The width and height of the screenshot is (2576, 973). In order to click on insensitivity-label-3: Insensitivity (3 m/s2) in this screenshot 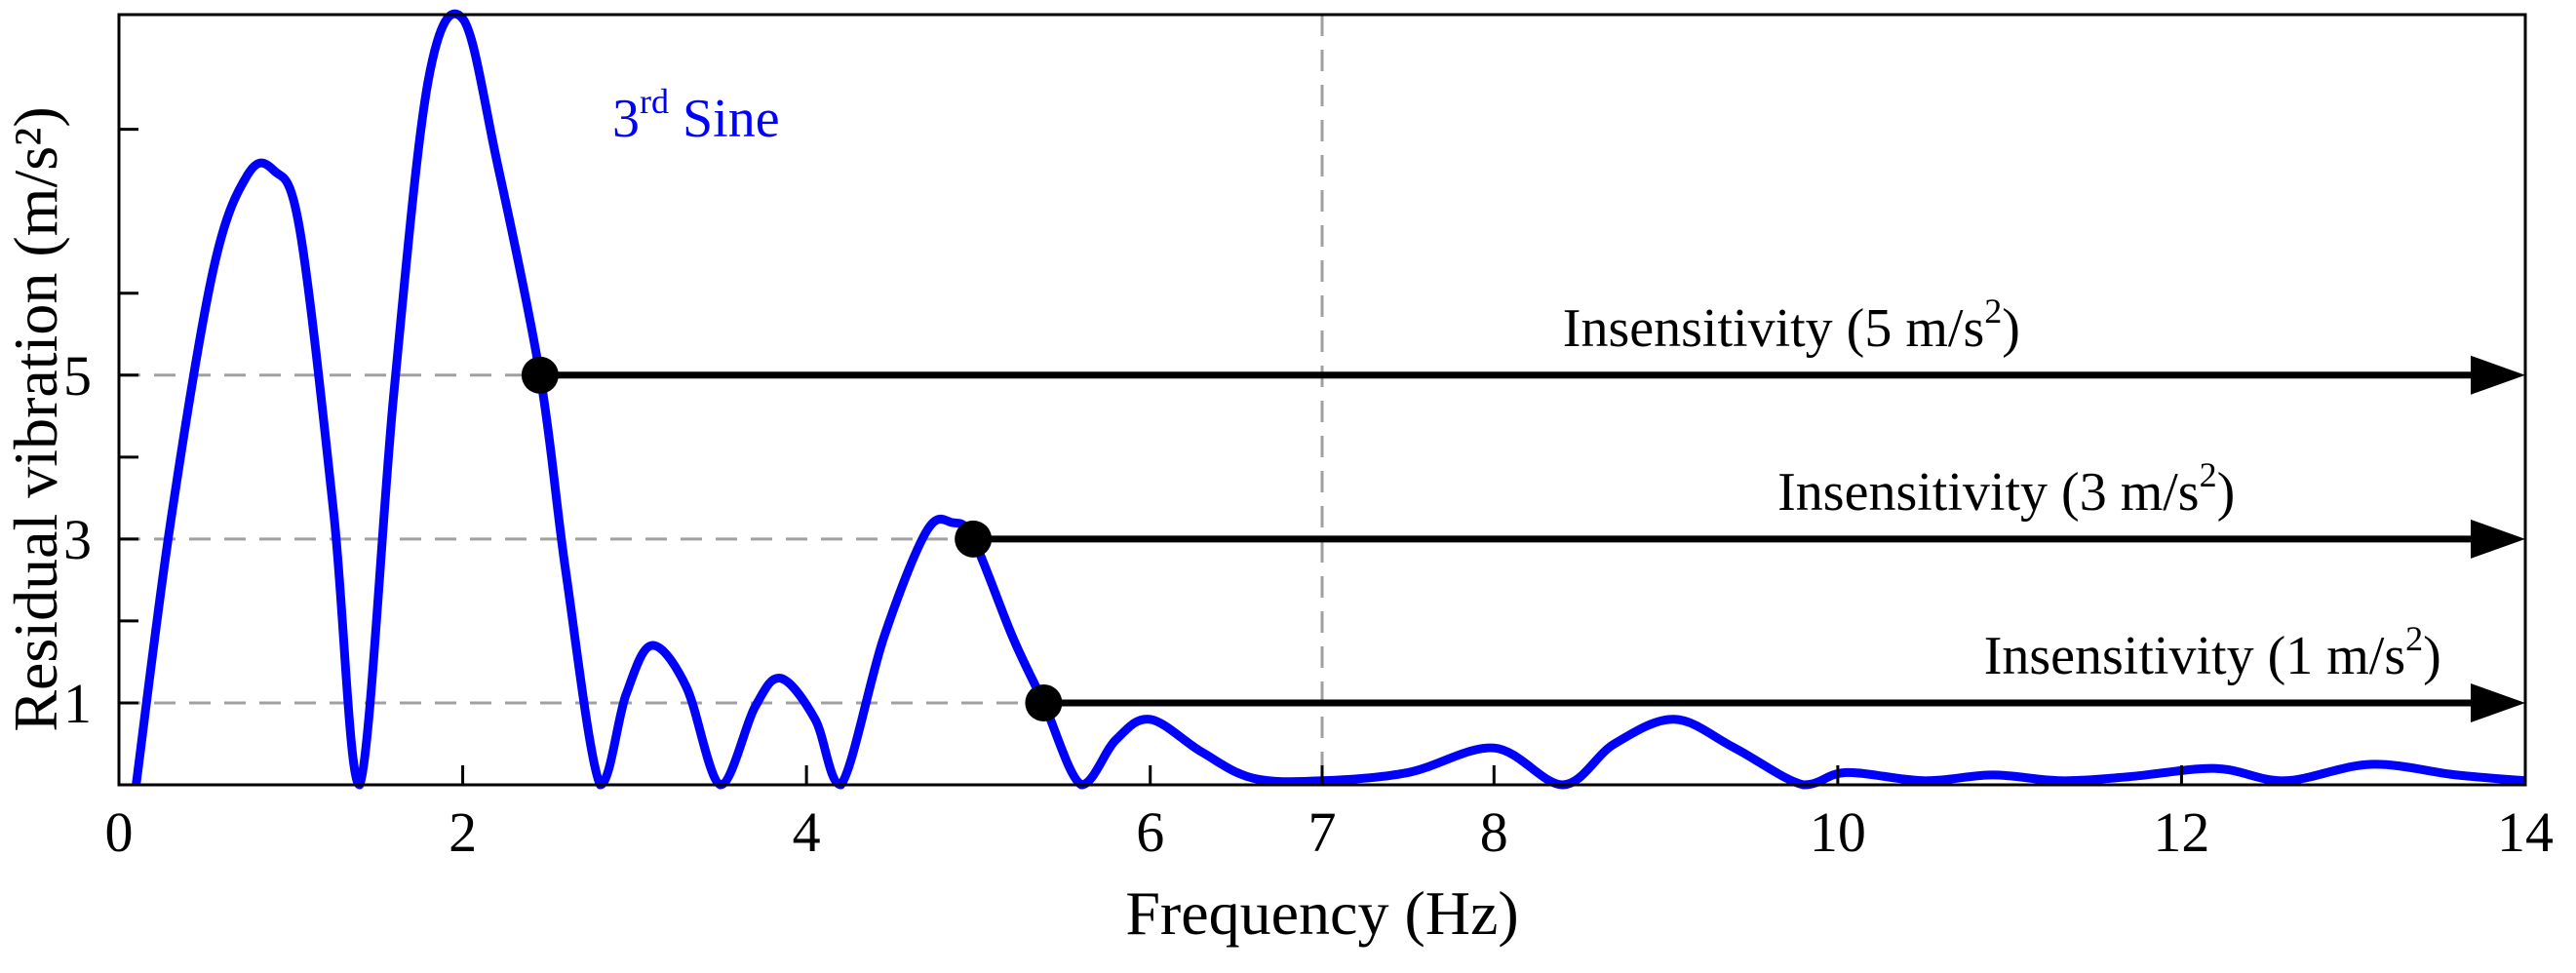, I will do `click(2006, 489)`.